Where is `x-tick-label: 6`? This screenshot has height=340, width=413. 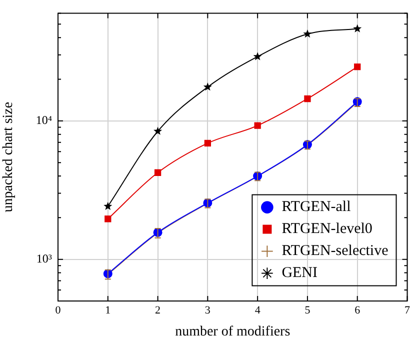 x-tick-label: 6 is located at coordinates (357, 310).